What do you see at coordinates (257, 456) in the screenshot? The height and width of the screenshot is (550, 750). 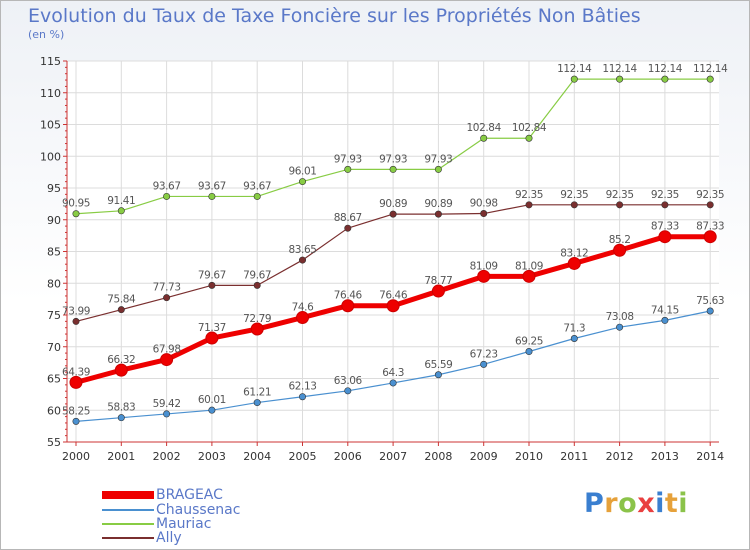 I see `x-tick-label: 2004` at bounding box center [257, 456].